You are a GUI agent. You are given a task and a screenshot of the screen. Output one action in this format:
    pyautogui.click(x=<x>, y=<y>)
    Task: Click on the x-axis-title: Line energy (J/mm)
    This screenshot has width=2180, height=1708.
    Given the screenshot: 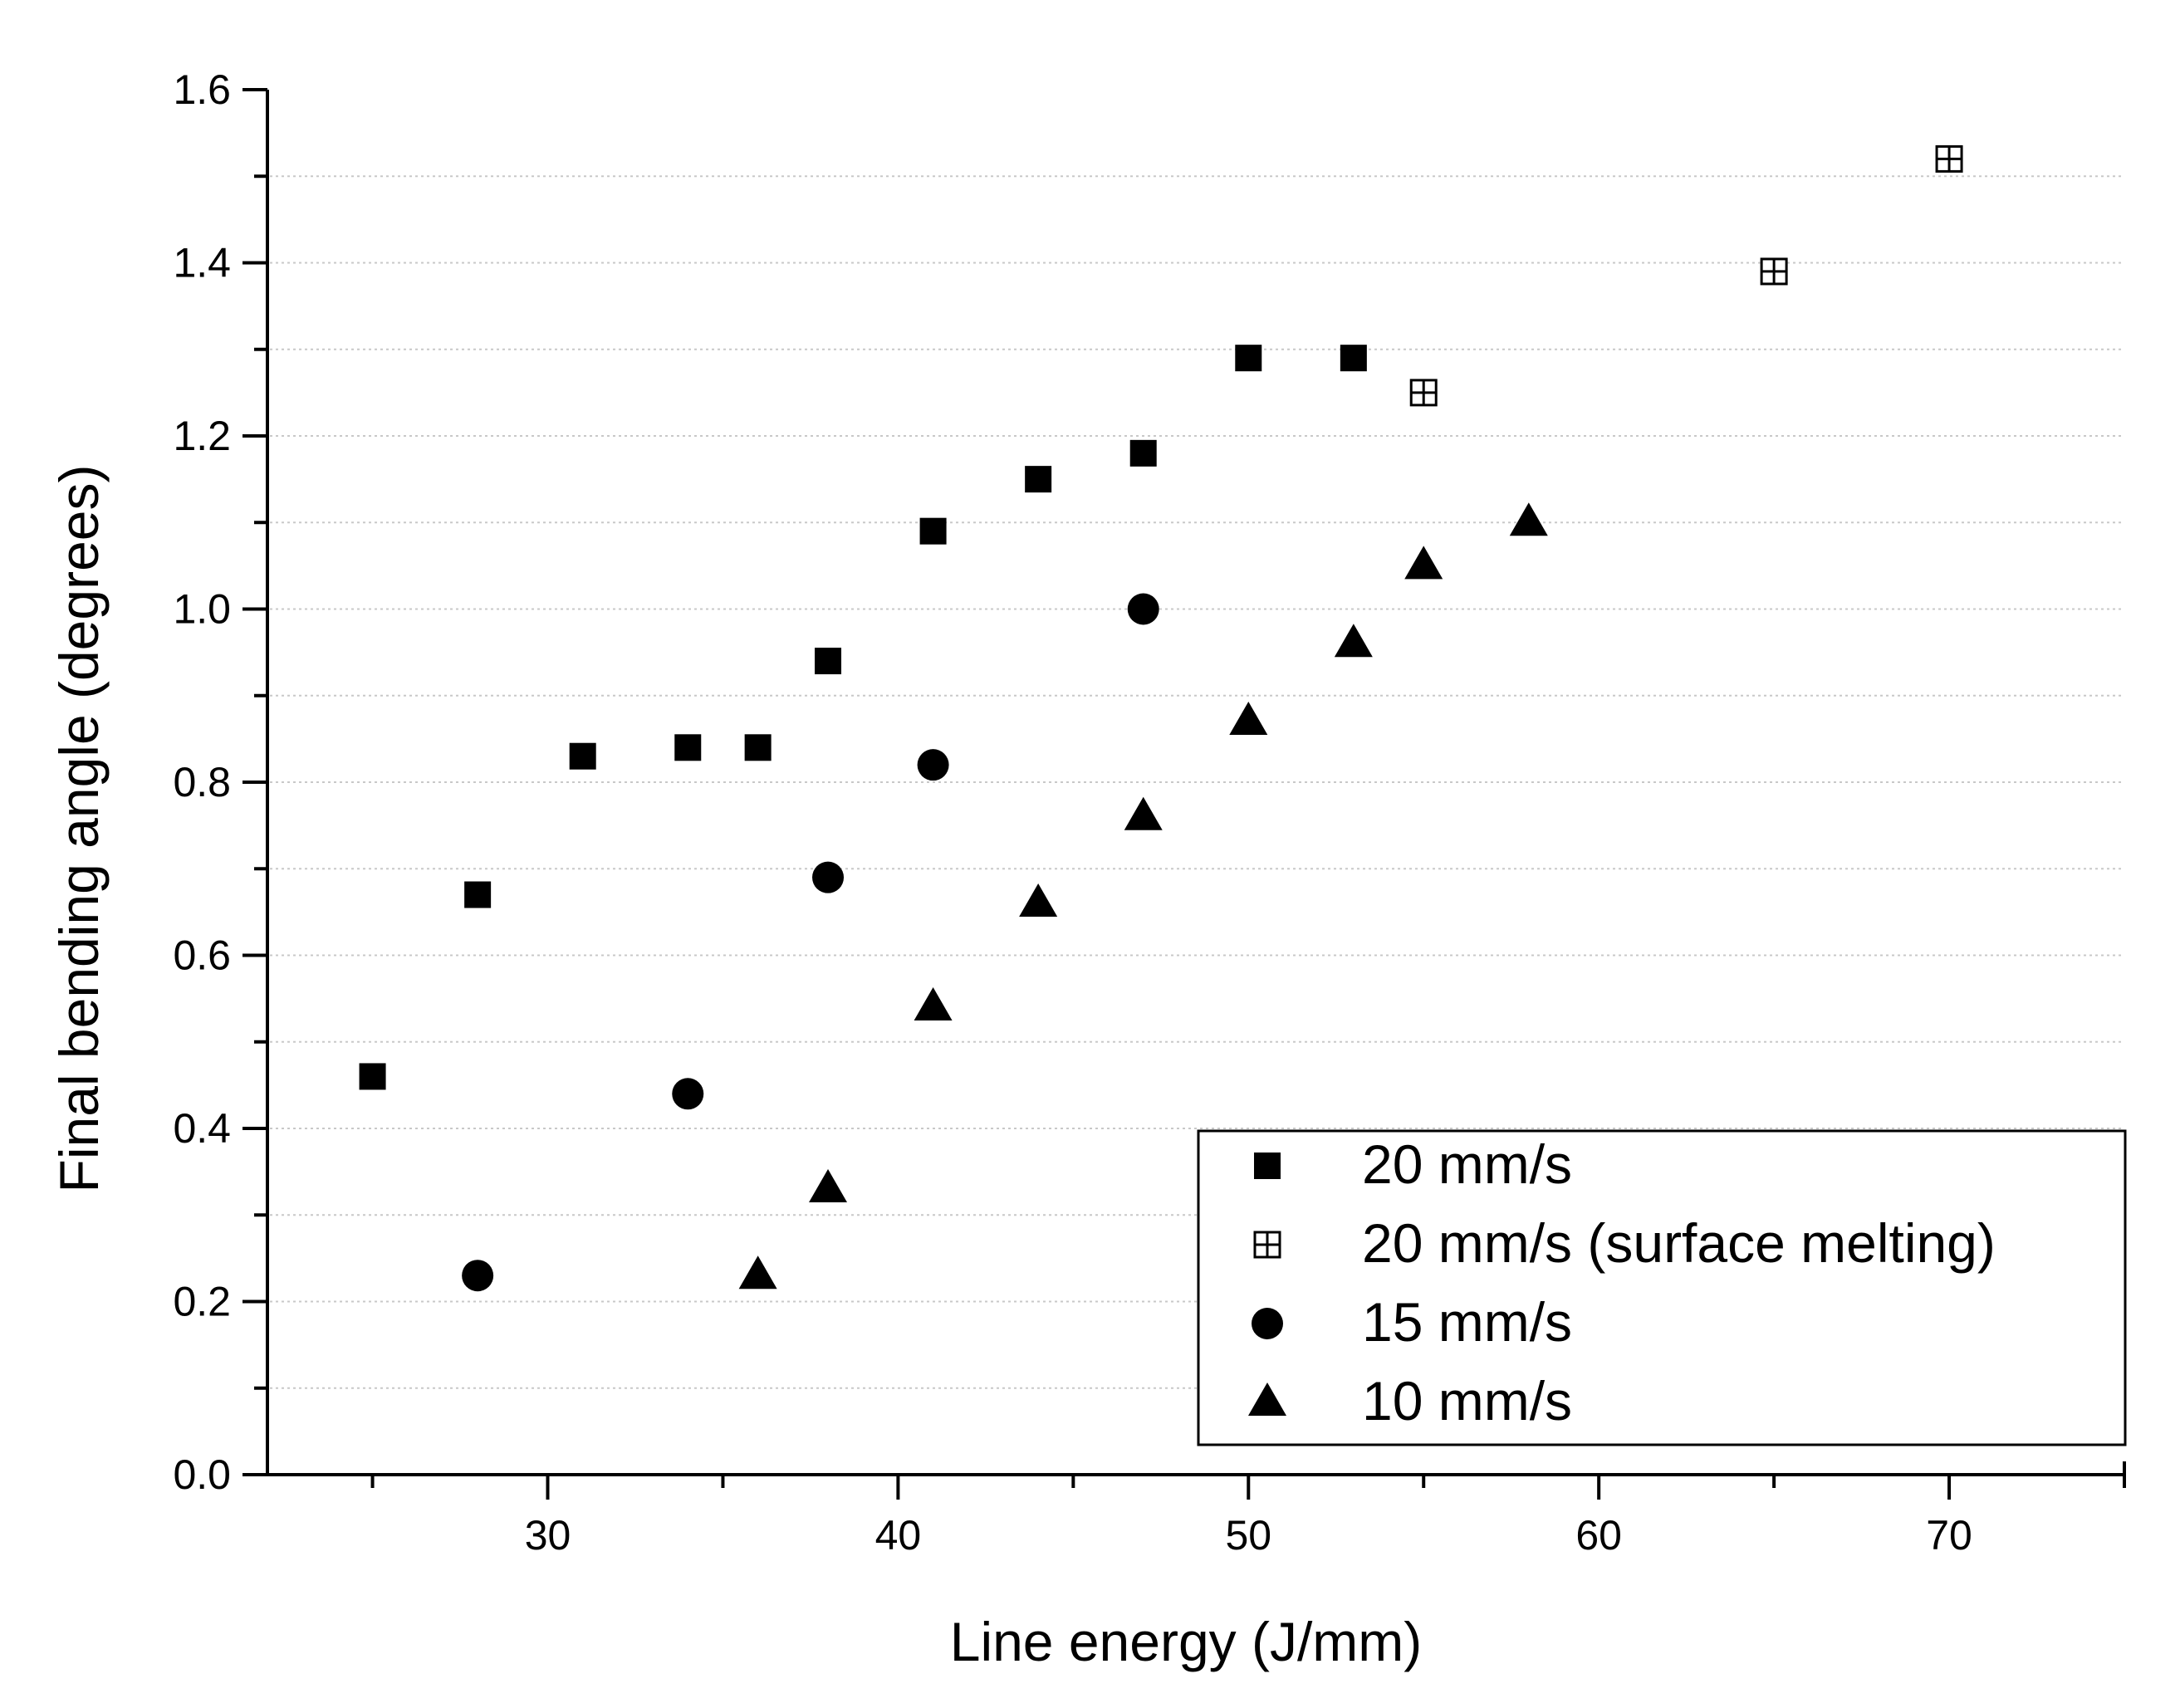 What is the action you would take?
    pyautogui.click(x=1186, y=1641)
    